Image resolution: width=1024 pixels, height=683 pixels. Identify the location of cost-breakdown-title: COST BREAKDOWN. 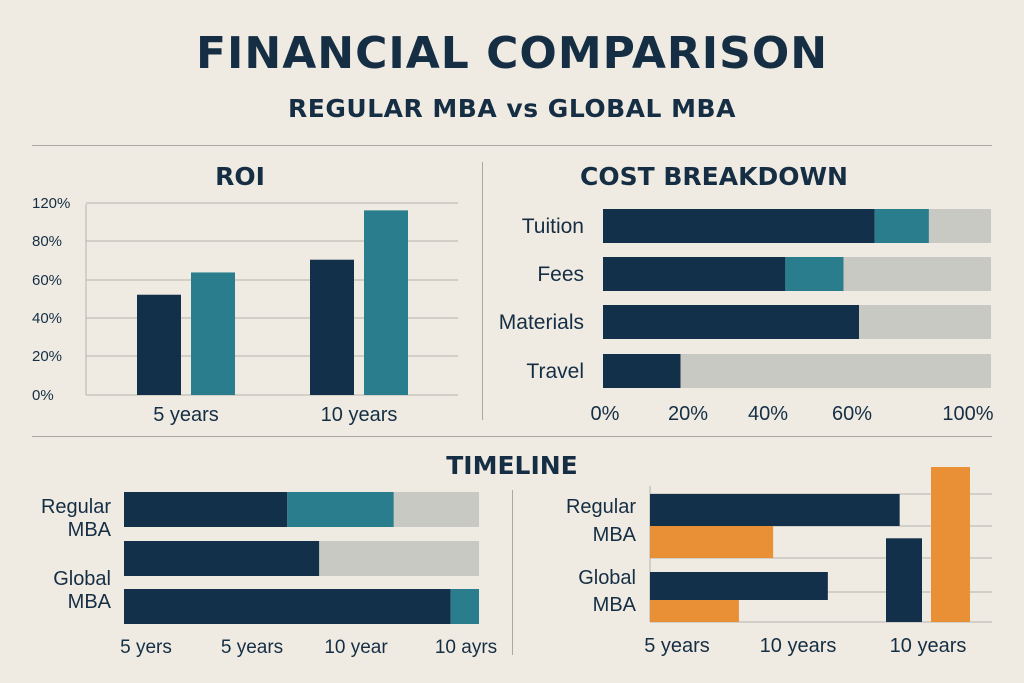
(714, 176).